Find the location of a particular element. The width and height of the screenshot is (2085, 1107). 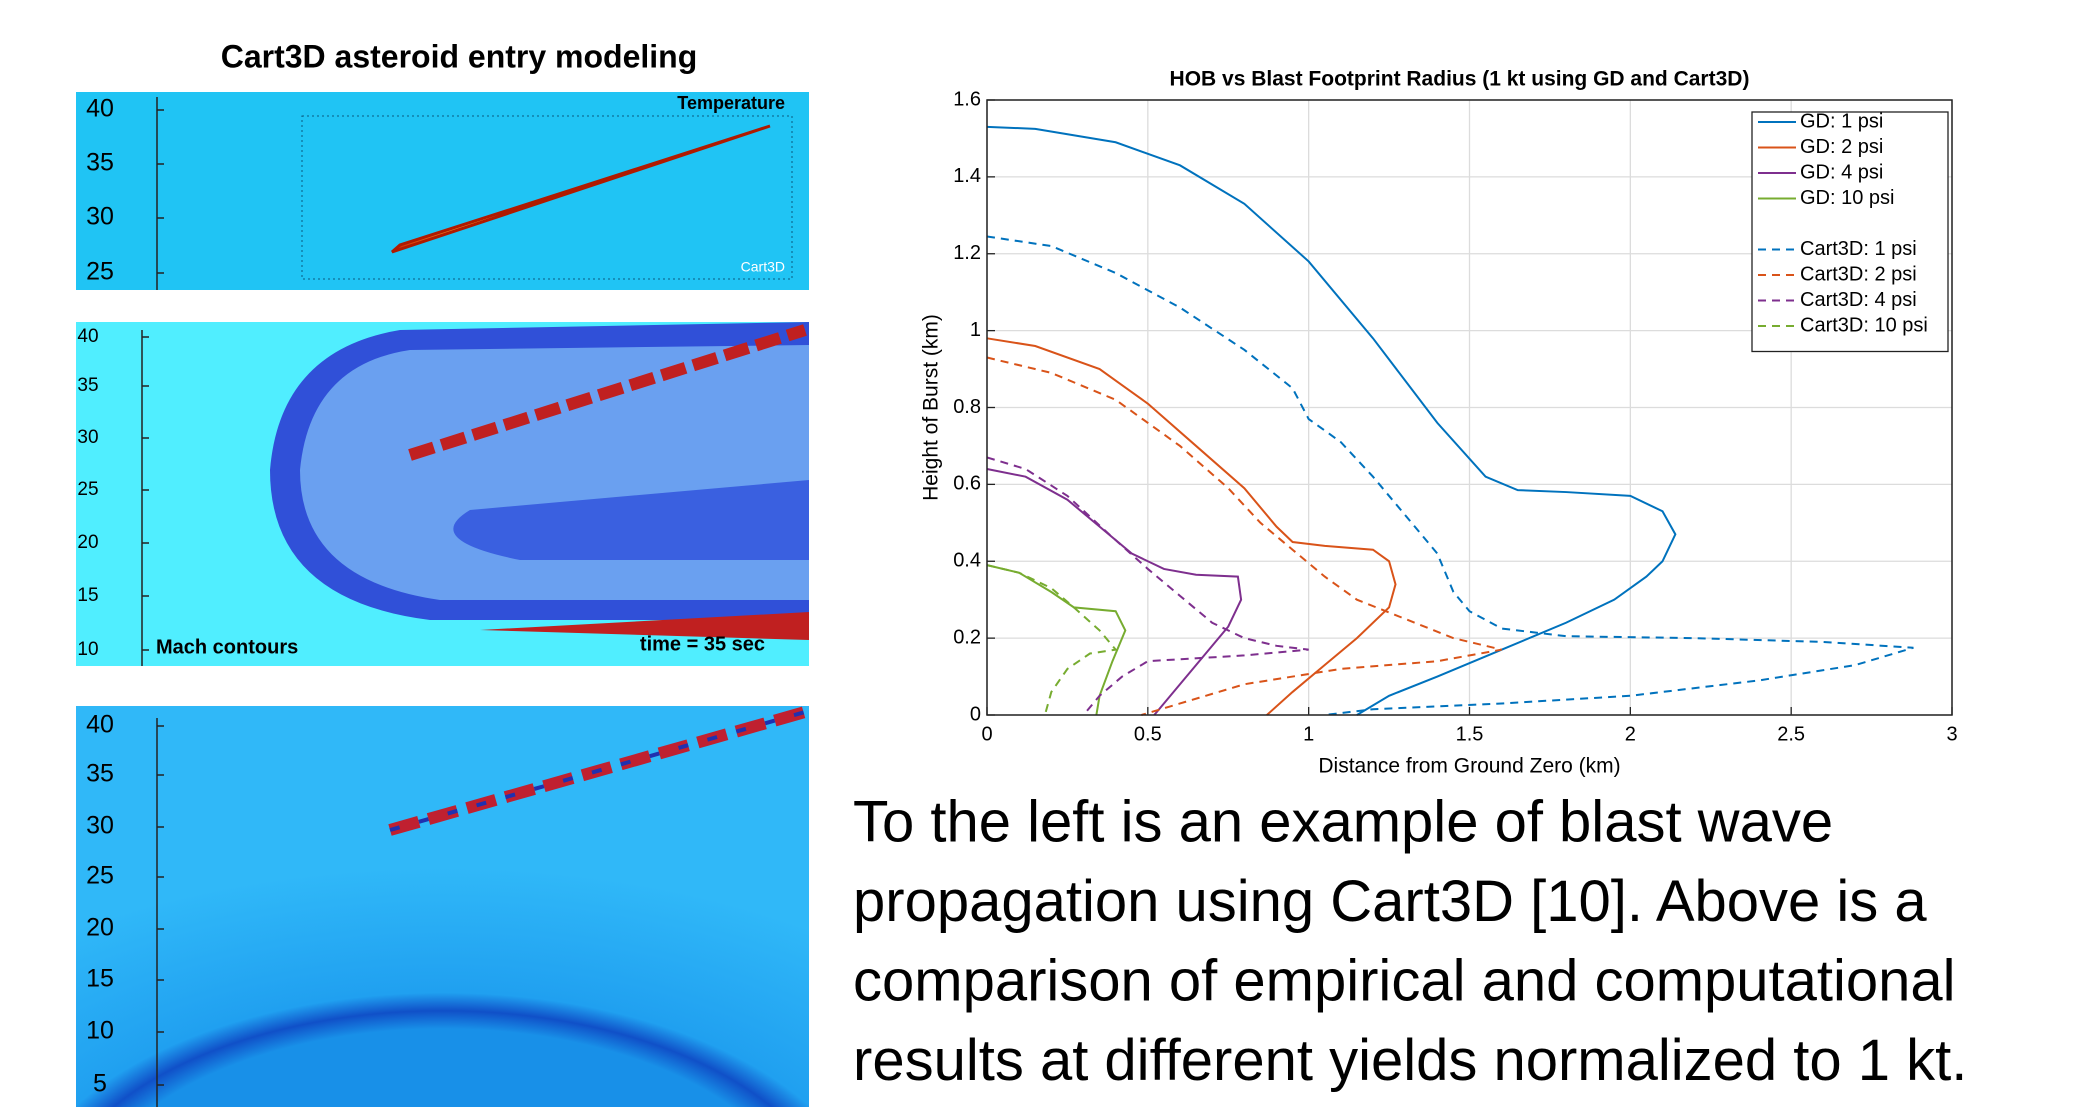

image-tick-label: 5 is located at coordinates (100, 1084).